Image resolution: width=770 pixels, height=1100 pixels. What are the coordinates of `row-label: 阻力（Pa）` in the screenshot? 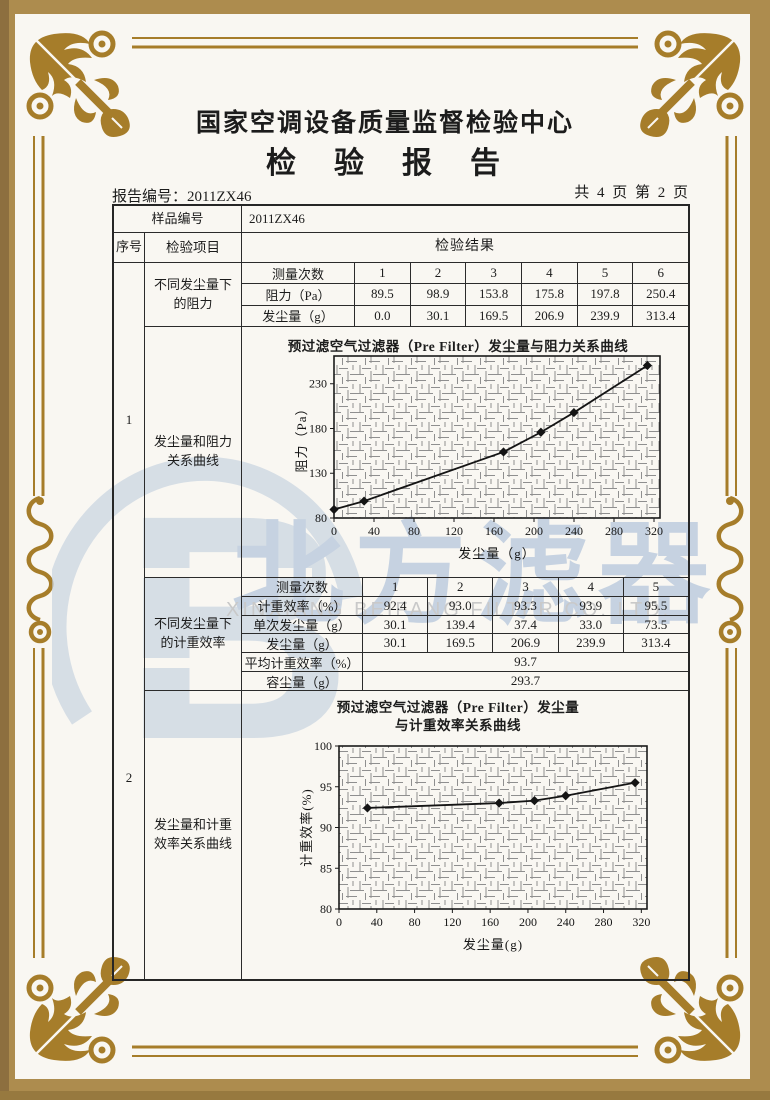 It's located at (298, 295).